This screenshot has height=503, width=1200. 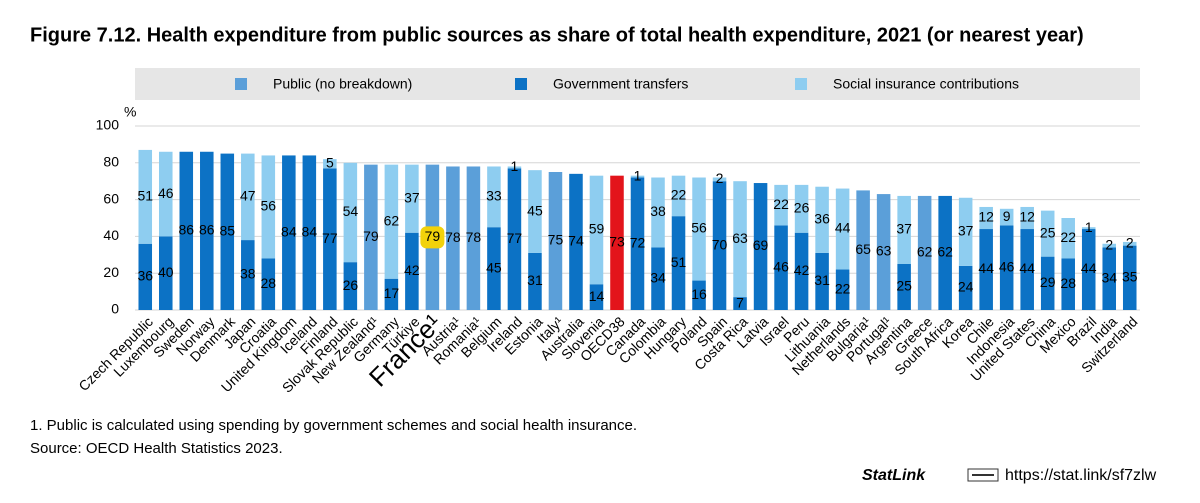 I want to click on y-tick-label: 60, so click(x=111, y=198).